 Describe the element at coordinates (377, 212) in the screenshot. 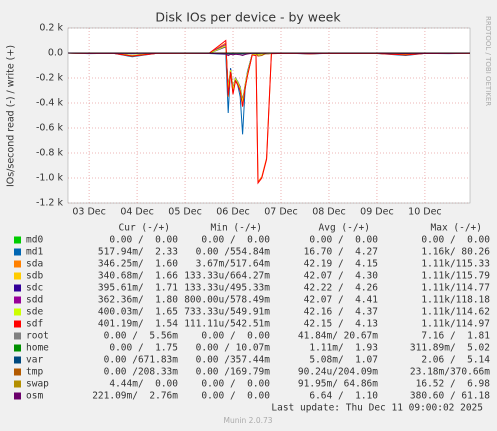

I see `x-tick-label: 09 Dec` at that location.